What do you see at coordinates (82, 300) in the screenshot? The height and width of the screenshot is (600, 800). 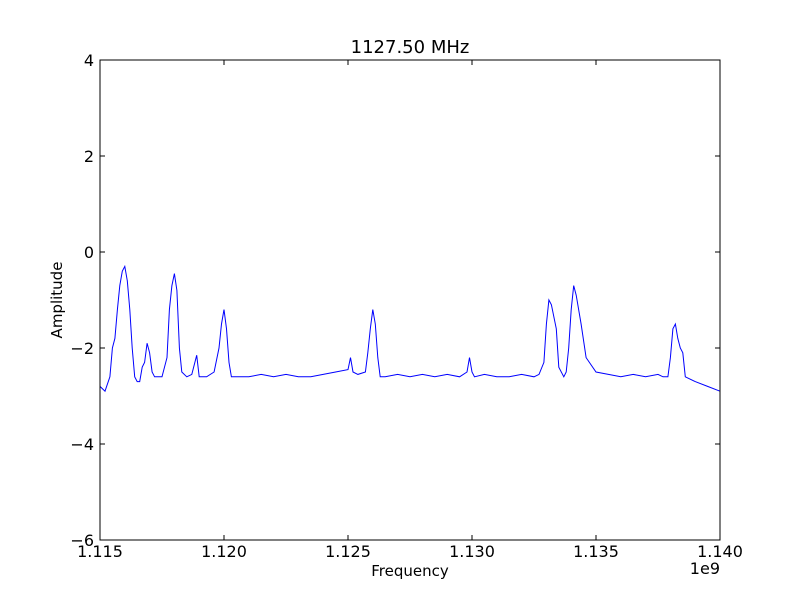 I see `y-tick-labels: 4 2 0 −2 −4 −6` at bounding box center [82, 300].